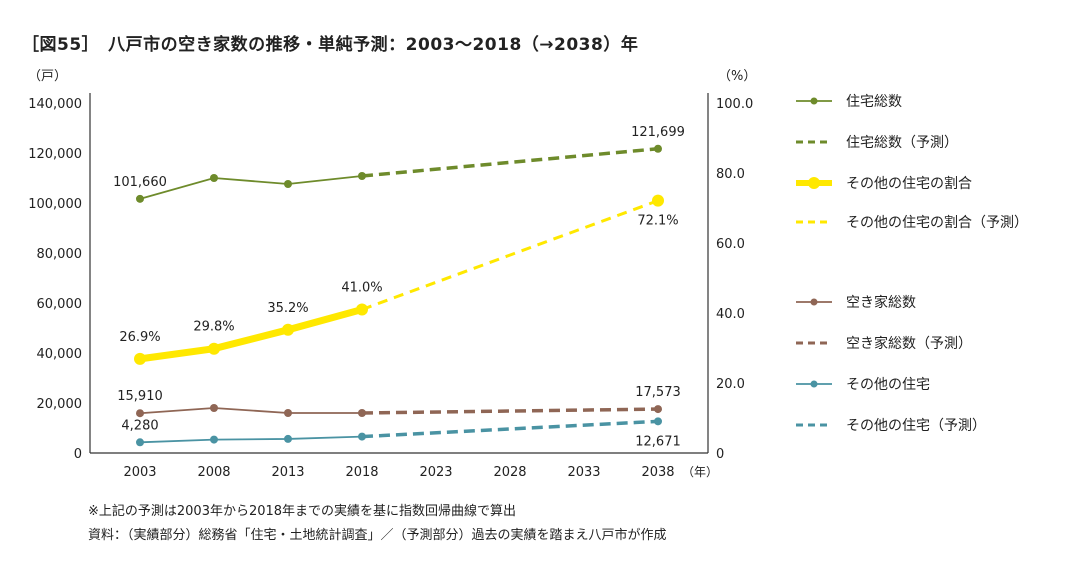 Image resolution: width=1080 pixels, height=561 pixels. I want to click on x-tick-label: 2003, so click(139, 472).